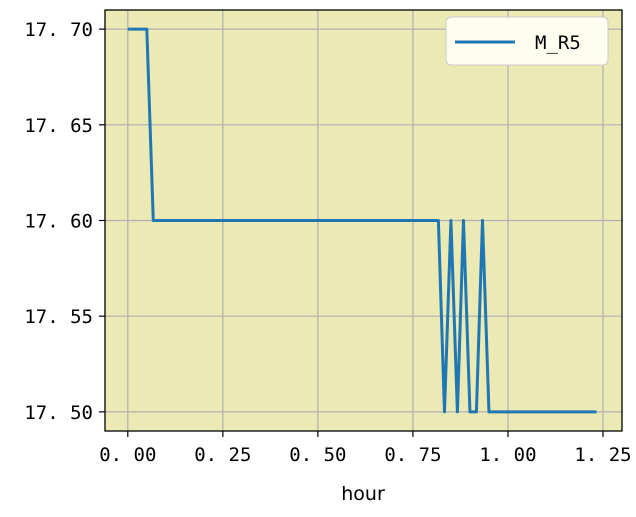 This screenshot has height=517, width=636. I want to click on y-axis: 17. 50 17. 55 17. 60 17. 65 17. 70, so click(64, 221).